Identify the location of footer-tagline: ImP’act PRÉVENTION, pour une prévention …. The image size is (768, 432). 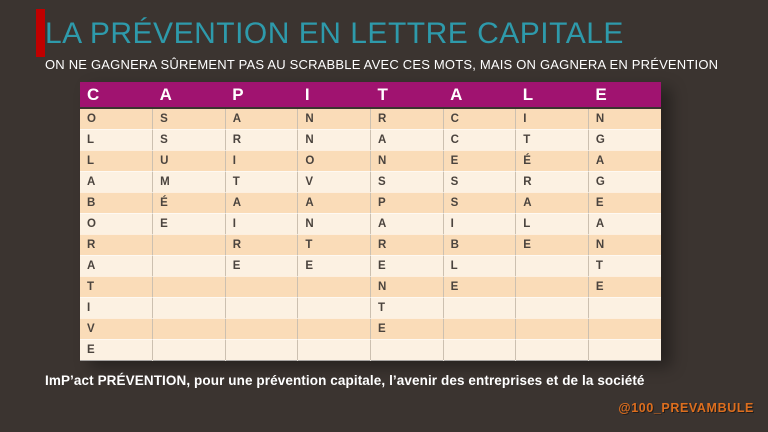
(345, 380).